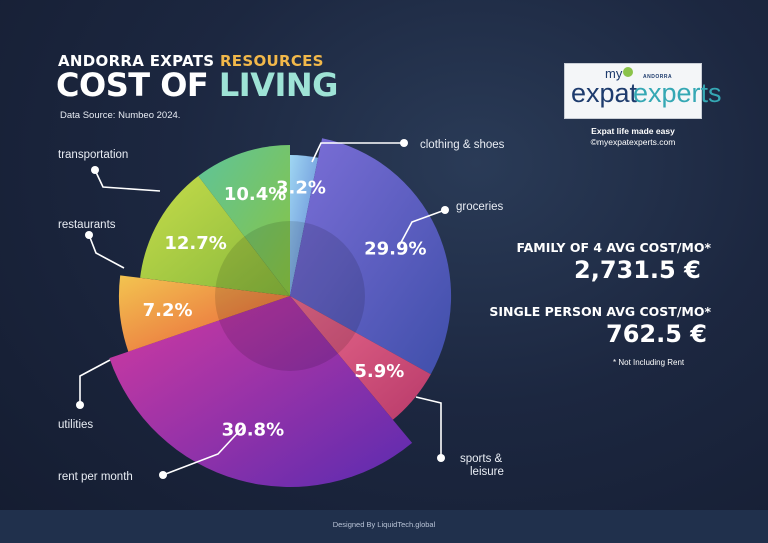 This screenshot has height=543, width=768. Describe the element at coordinates (637, 270) in the screenshot. I see `family-cost-value: 2,731.5 €` at that location.